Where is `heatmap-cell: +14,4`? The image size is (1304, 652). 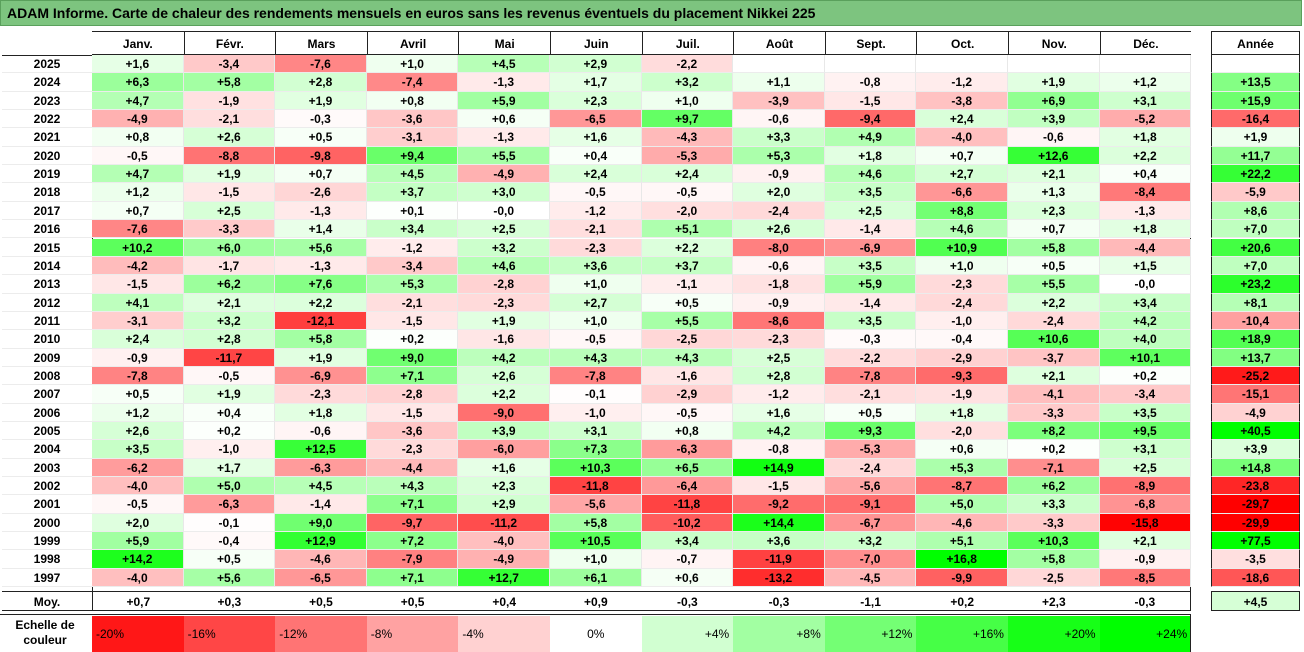 heatmap-cell: +14,4 is located at coordinates (779, 523).